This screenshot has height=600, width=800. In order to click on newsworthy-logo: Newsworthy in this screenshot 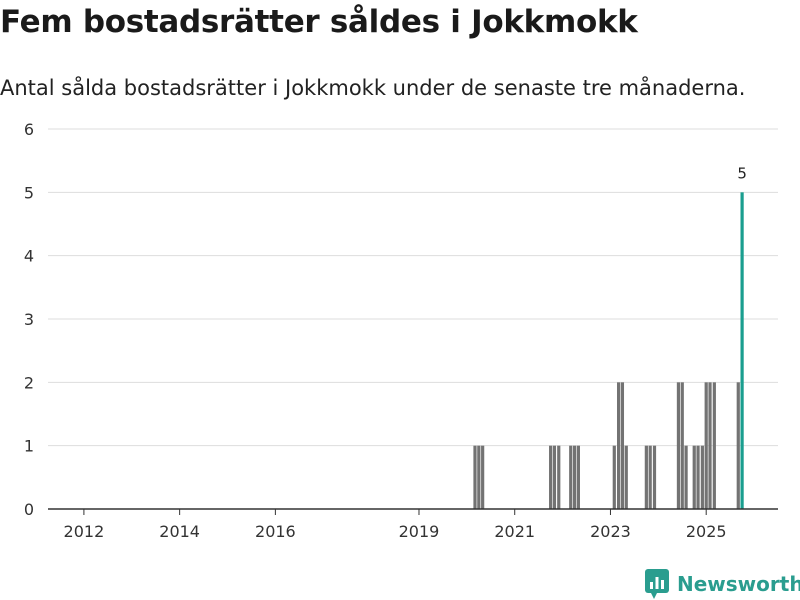, I will do `click(722, 584)`.